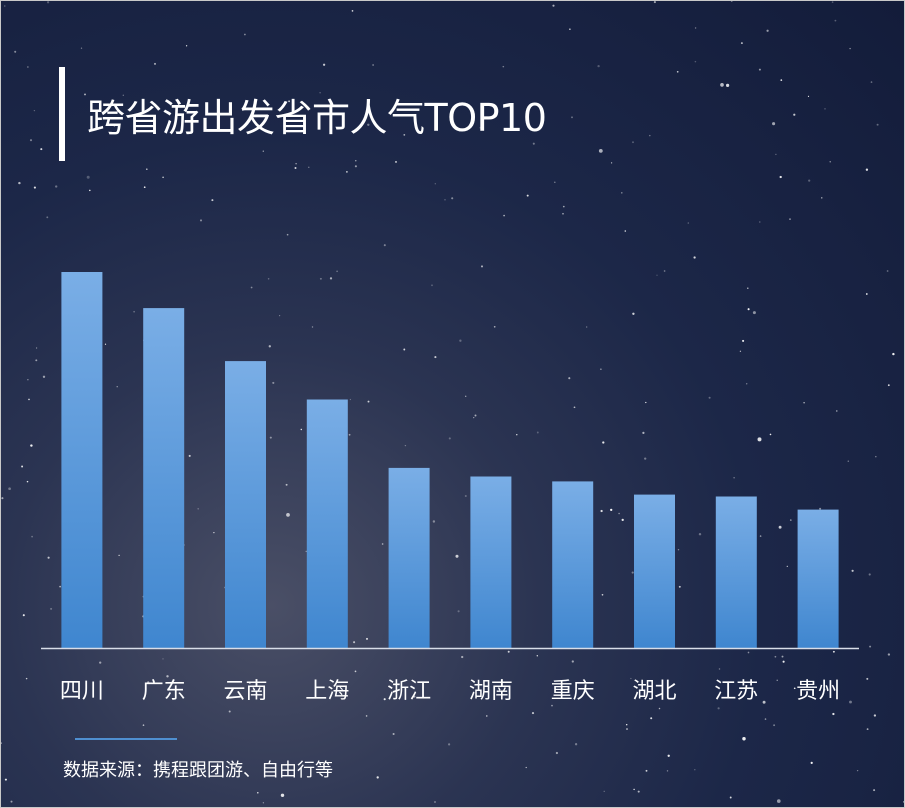 This screenshot has height=808, width=905. I want to click on x-tick-label: 四川, so click(82, 691).